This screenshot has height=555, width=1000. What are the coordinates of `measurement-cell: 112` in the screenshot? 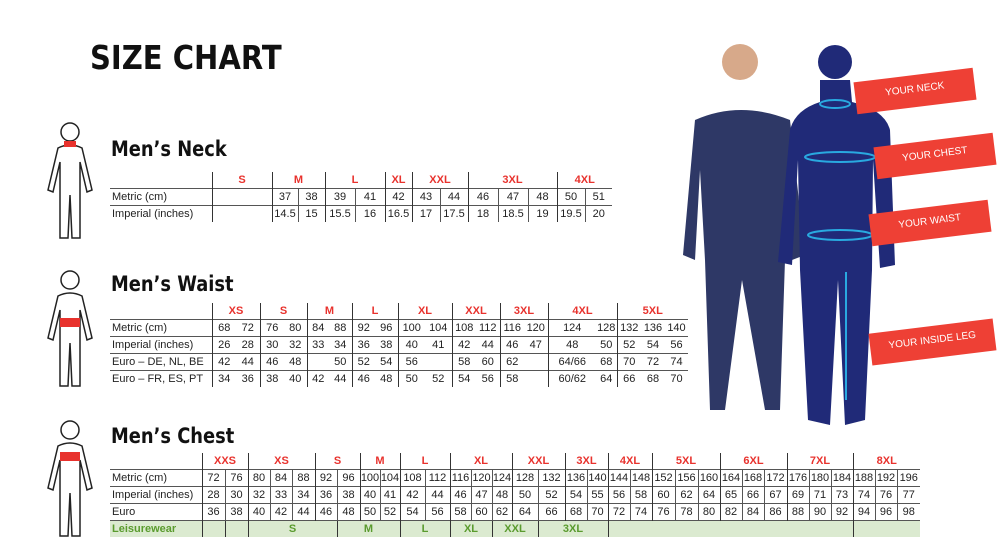 It's located at (488, 328).